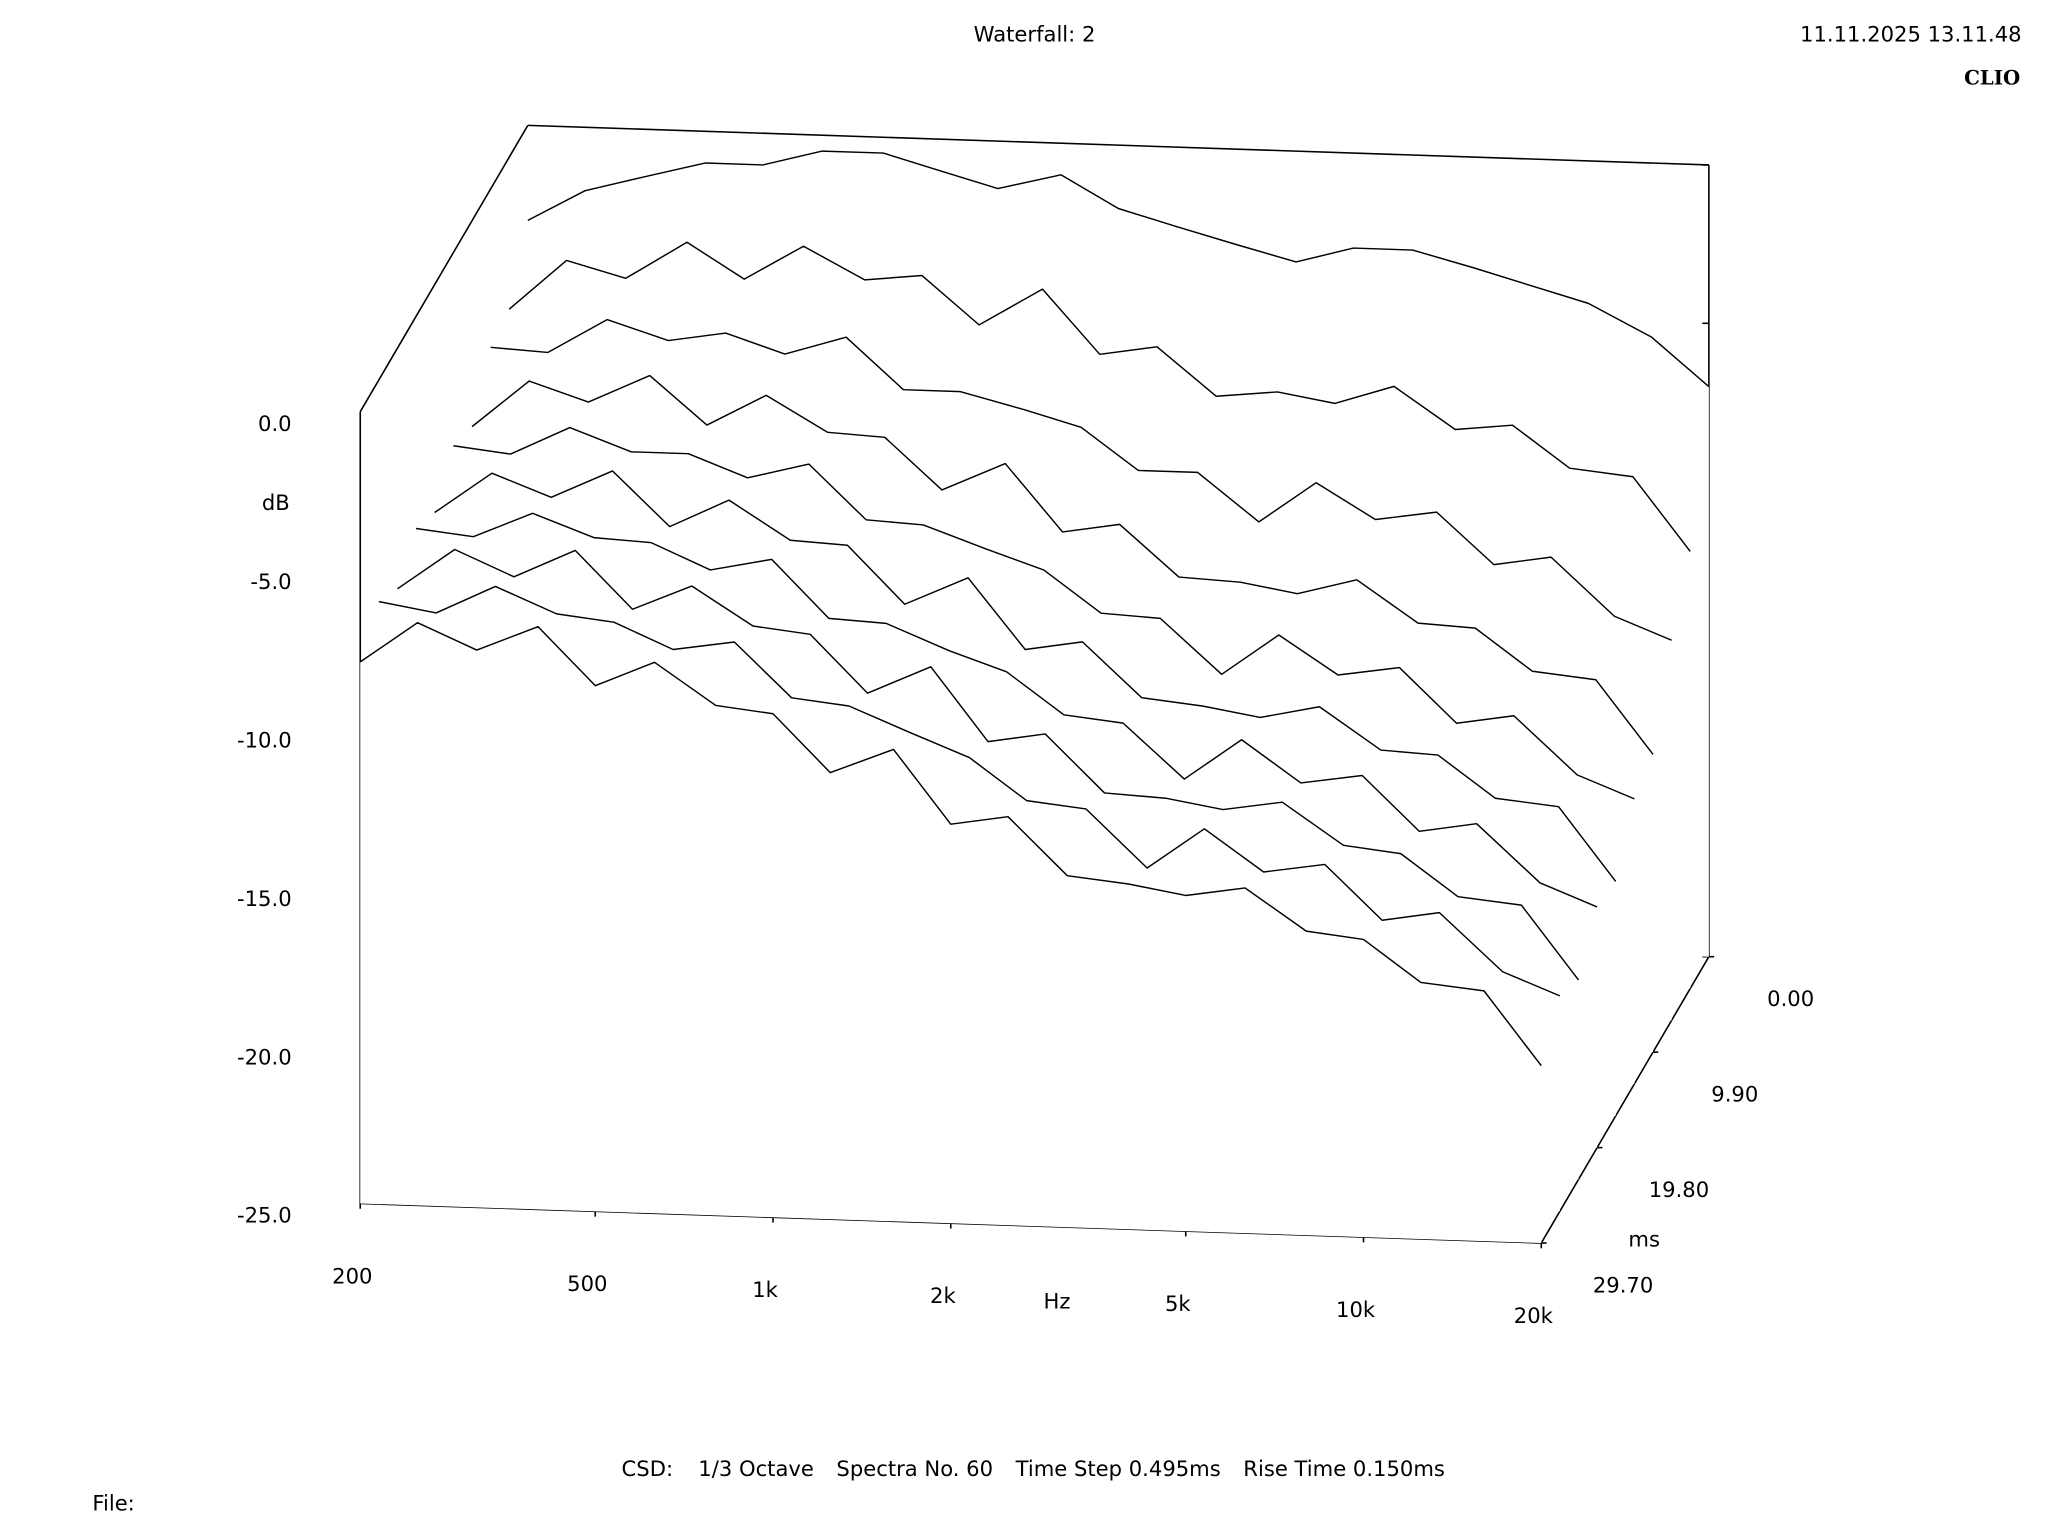 This screenshot has height=1536, width=2048. Describe the element at coordinates (1534, 1315) in the screenshot. I see `x-tick-label: 20k` at that location.